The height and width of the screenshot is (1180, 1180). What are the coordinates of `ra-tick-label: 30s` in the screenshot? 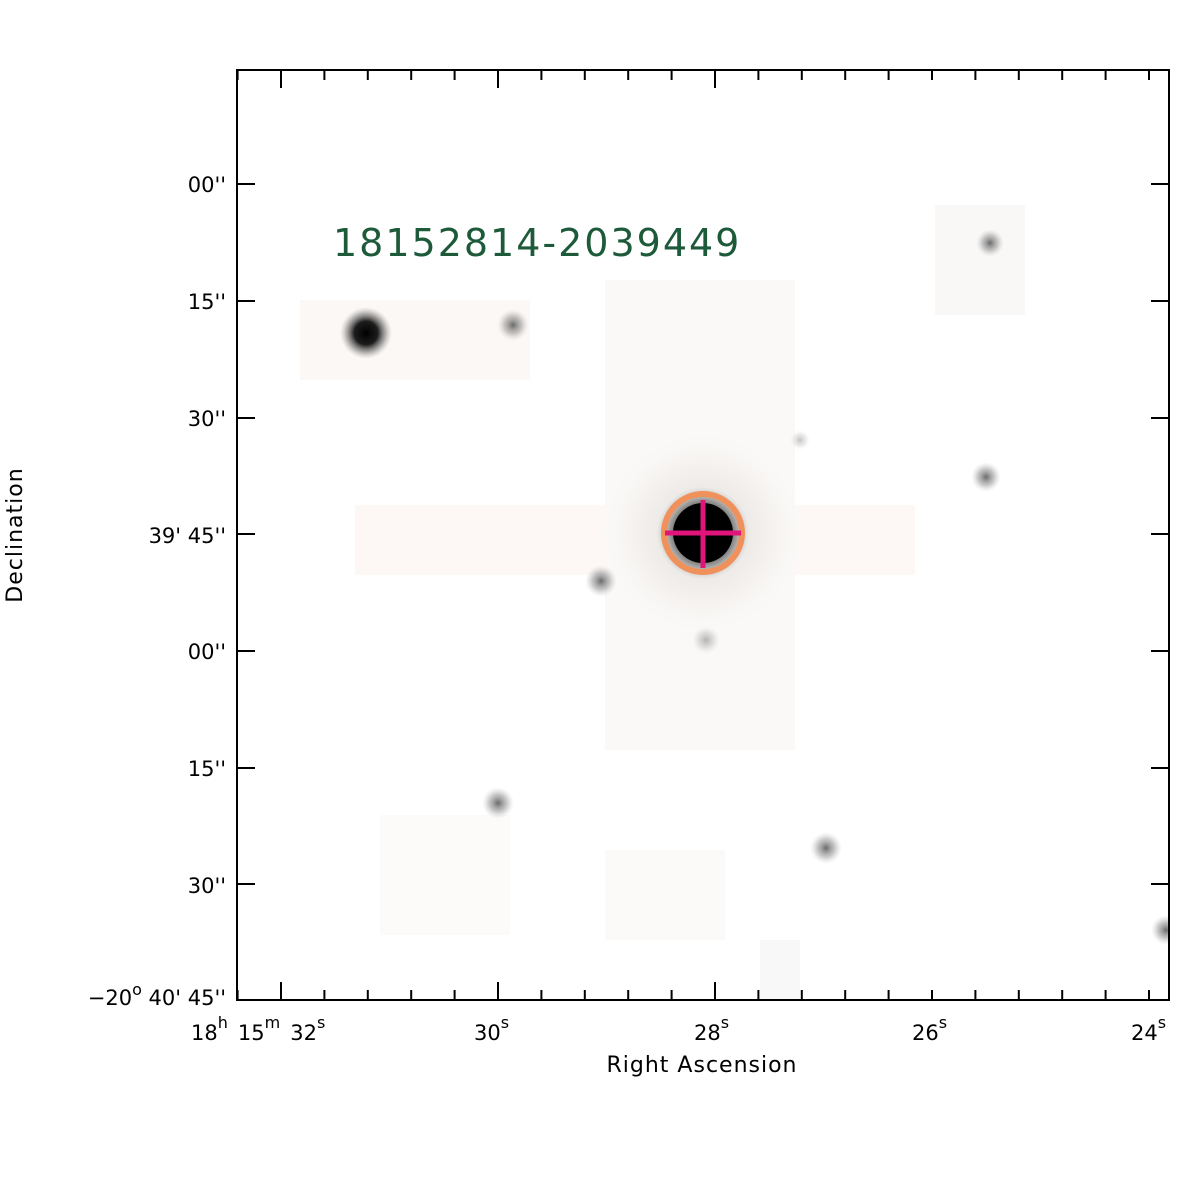 It's located at (491, 1029).